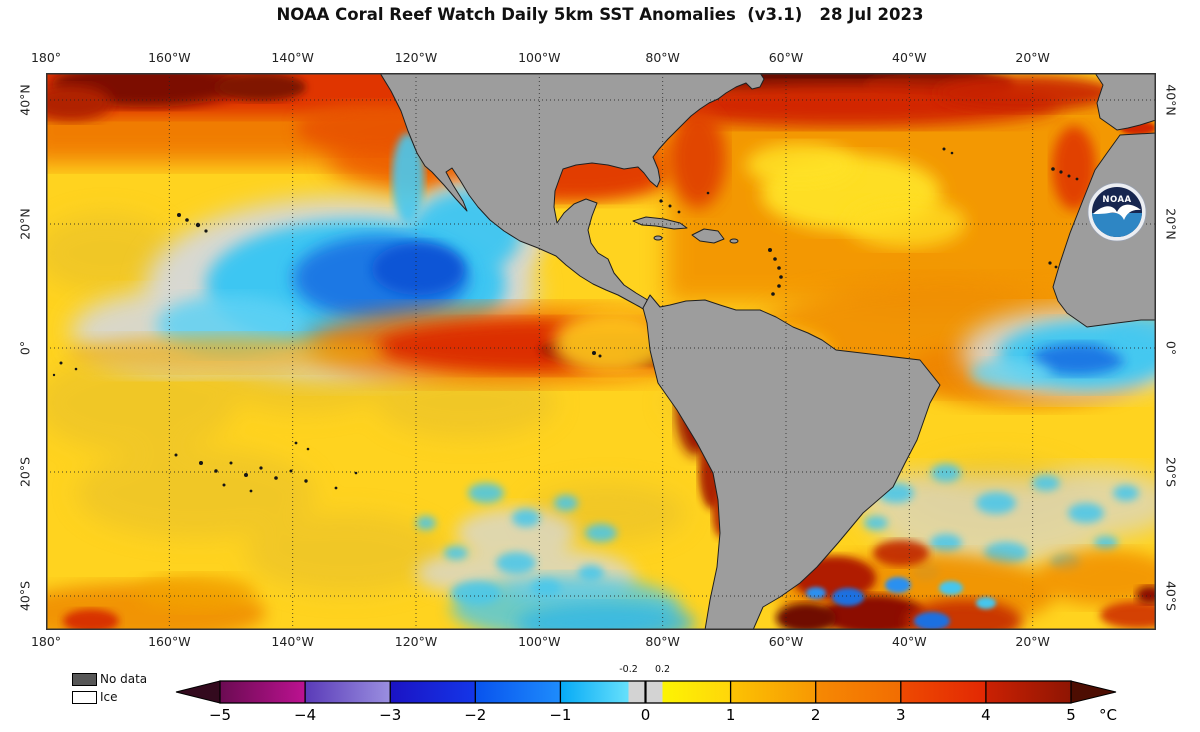 This screenshot has width=1200, height=732. What do you see at coordinates (593, 59) in the screenshot?
I see `axis-top: 180° 160°W 140°W 120°W 100°W 80°W 60°W 40°W 20°W` at bounding box center [593, 59].